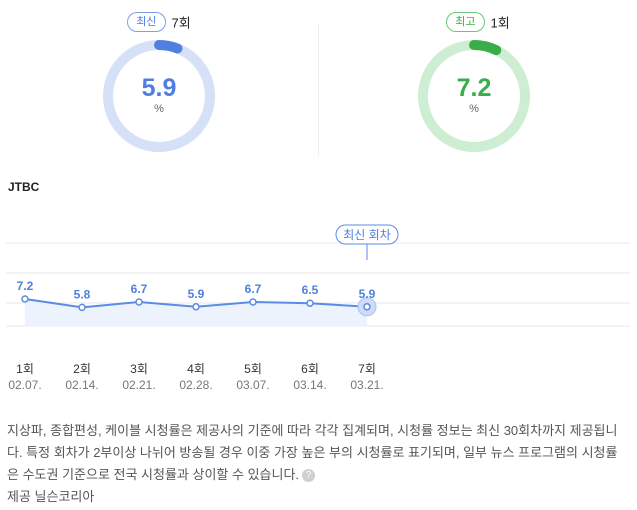 Image resolution: width=637 pixels, height=510 pixels. What do you see at coordinates (367, 294) in the screenshot?
I see `data-label-7: 5.9` at bounding box center [367, 294].